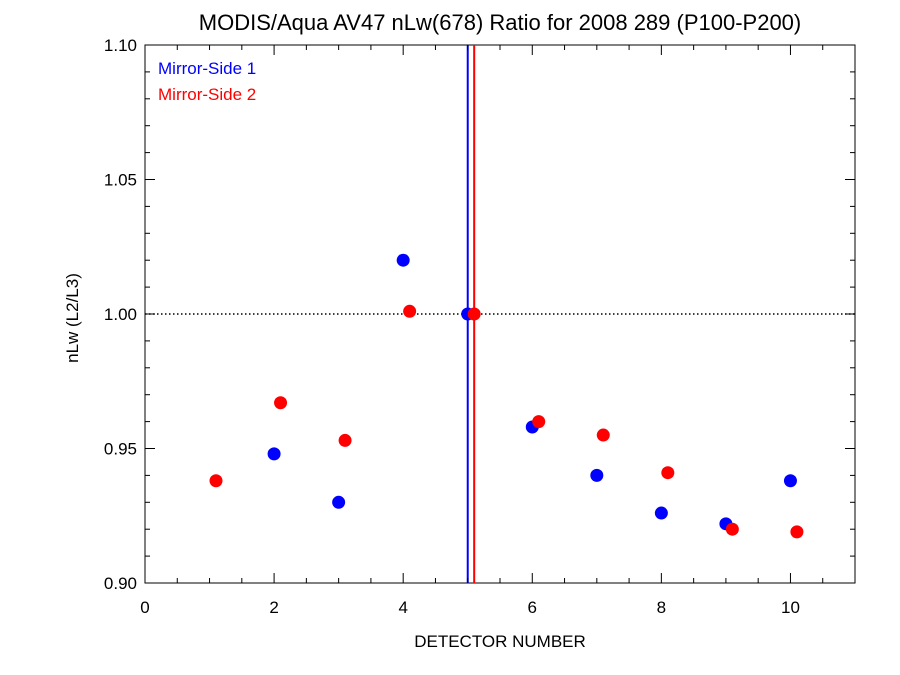  What do you see at coordinates (500, 641) in the screenshot?
I see `x-axis-label: DETECTOR NUMBER` at bounding box center [500, 641].